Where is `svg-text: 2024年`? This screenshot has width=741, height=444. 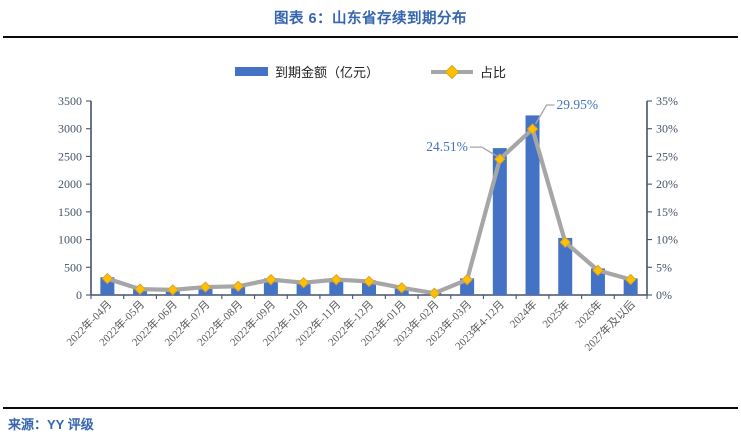
svg-text: 2024年 is located at coordinates (522, 313).